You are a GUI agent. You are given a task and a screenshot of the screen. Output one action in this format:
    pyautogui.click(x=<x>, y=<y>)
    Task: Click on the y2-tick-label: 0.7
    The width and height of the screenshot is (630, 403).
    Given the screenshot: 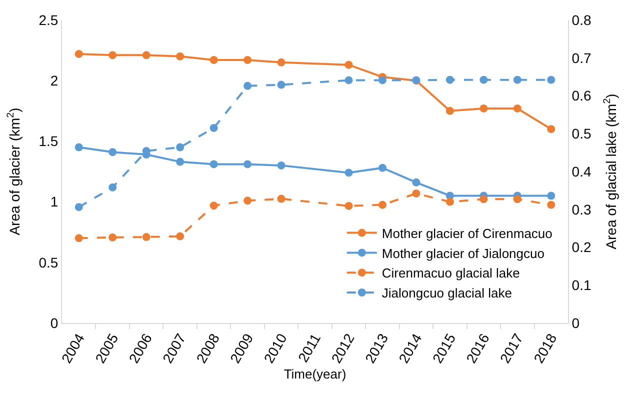 What is the action you would take?
    pyautogui.click(x=582, y=58)
    